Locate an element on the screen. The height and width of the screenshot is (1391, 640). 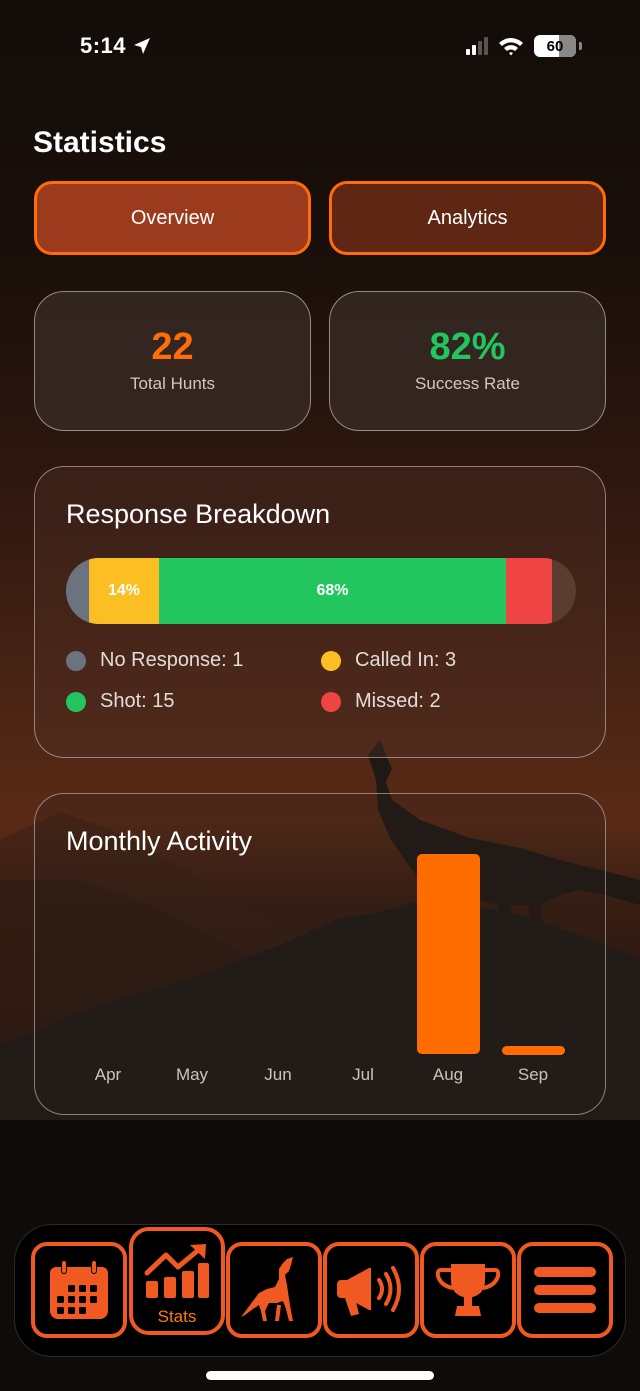
month-label-jul: Jul is located at coordinates (363, 1074).